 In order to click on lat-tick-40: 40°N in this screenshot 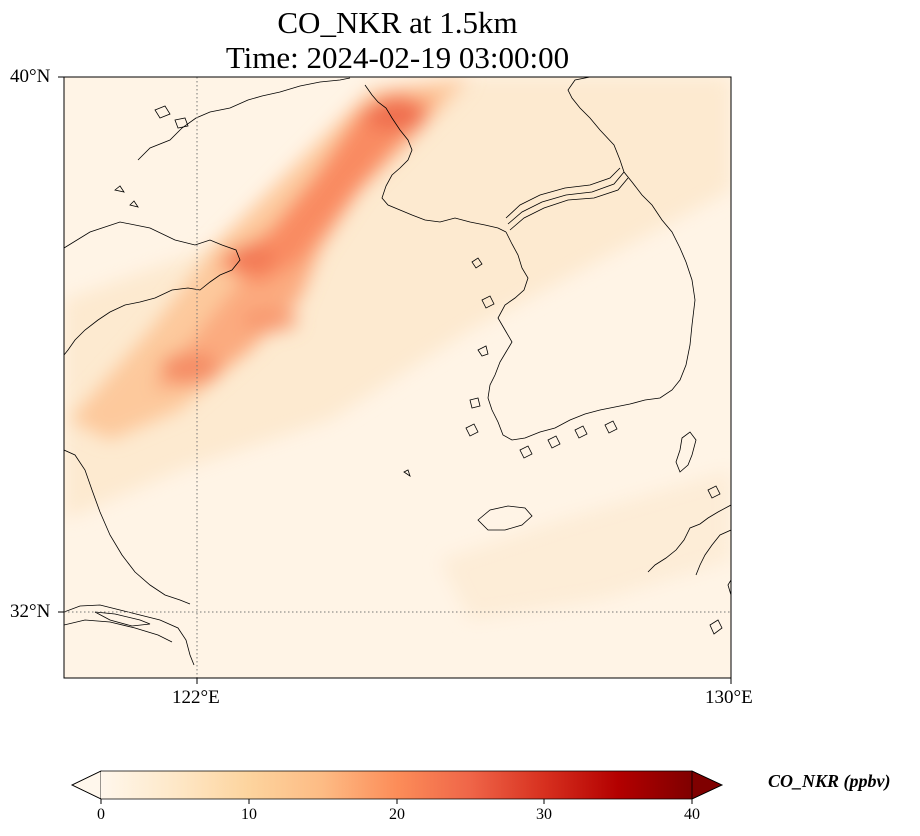, I will do `click(30, 76)`.